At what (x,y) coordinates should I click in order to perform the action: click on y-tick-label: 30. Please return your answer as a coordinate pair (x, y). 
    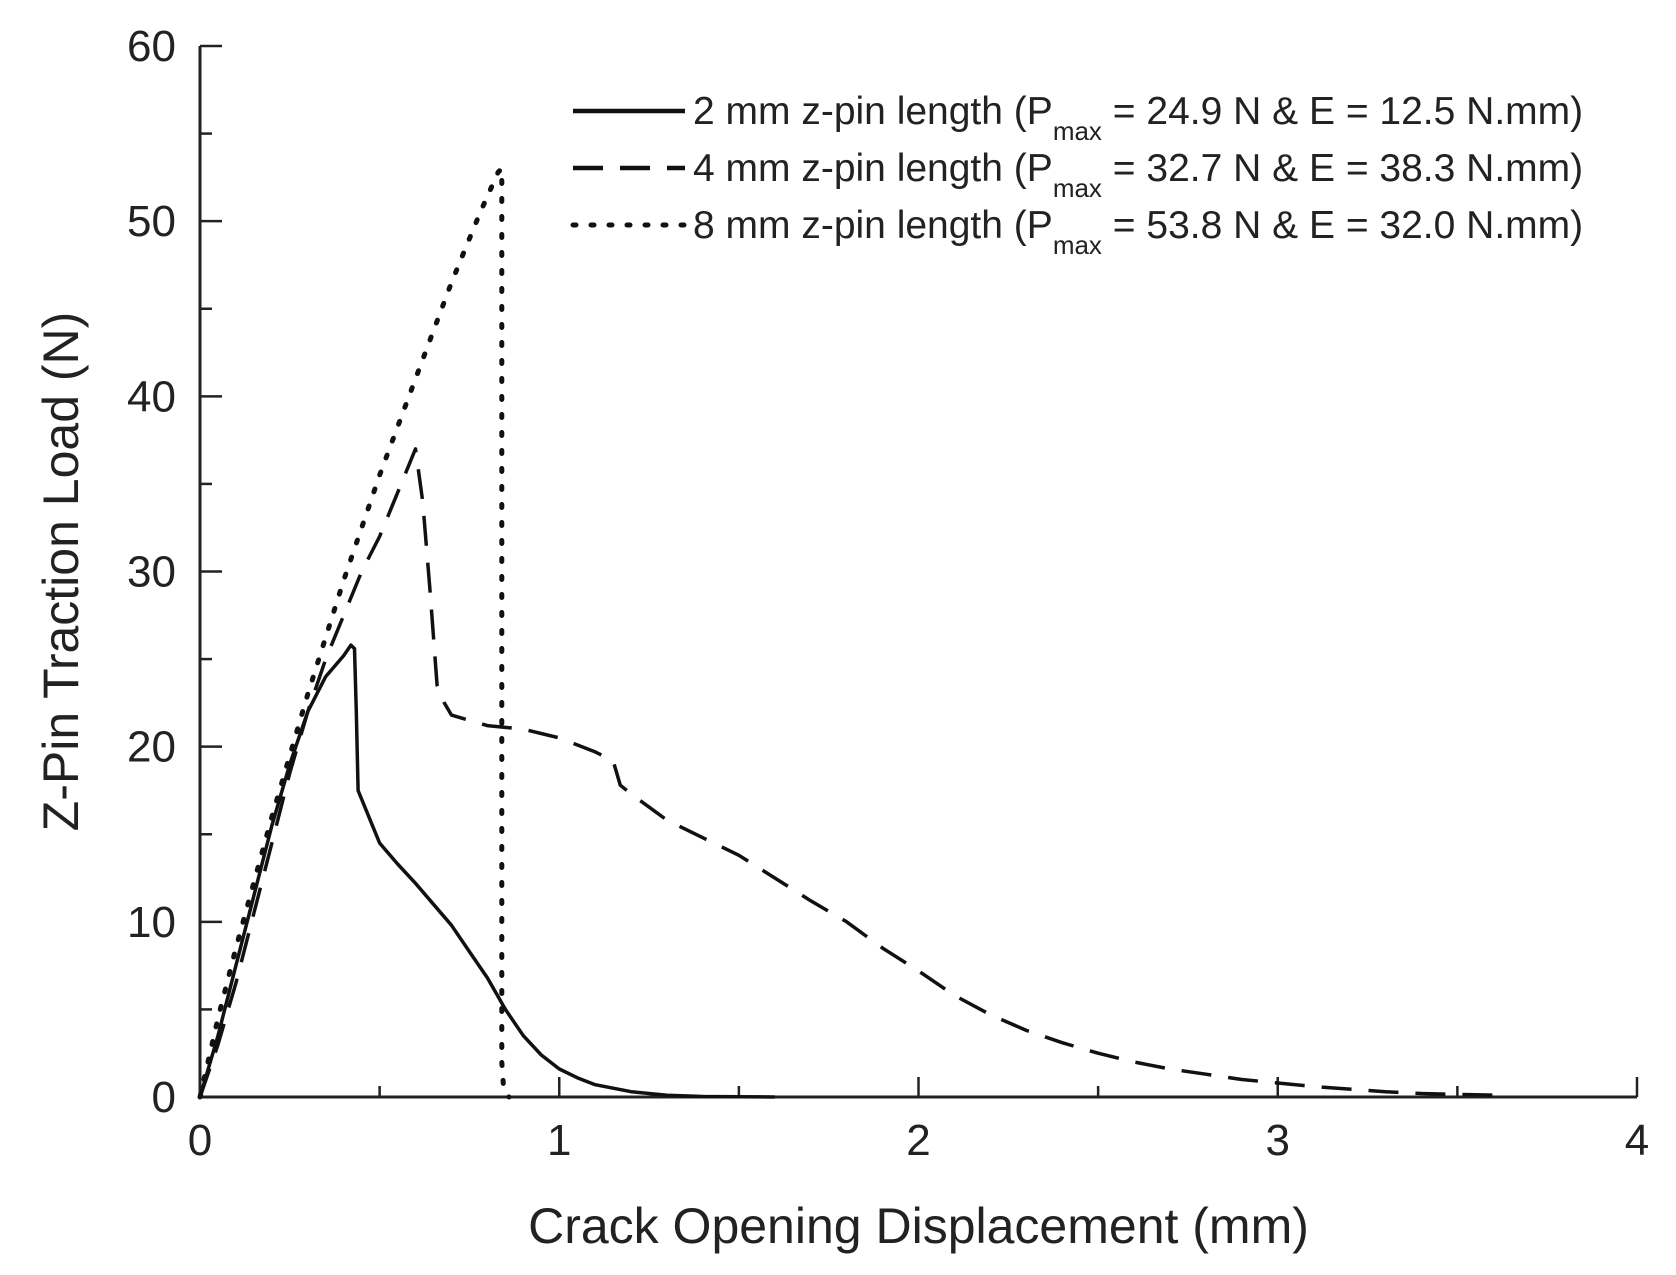
    Looking at the image, I should click on (151, 572).